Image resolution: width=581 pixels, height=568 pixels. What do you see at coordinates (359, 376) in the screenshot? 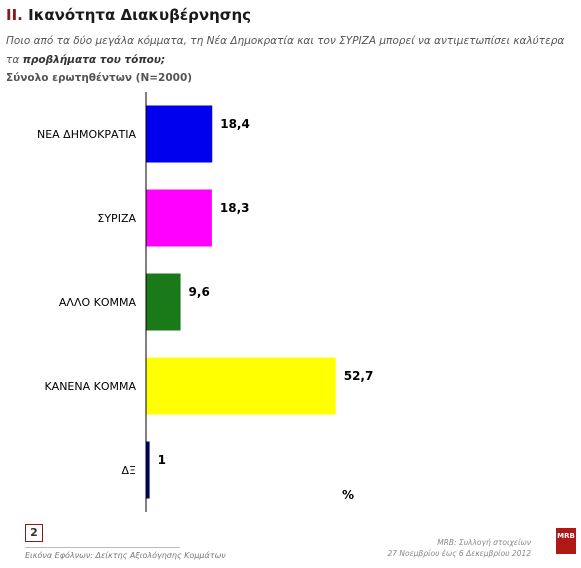
I see `value-label: 52,7` at bounding box center [359, 376].